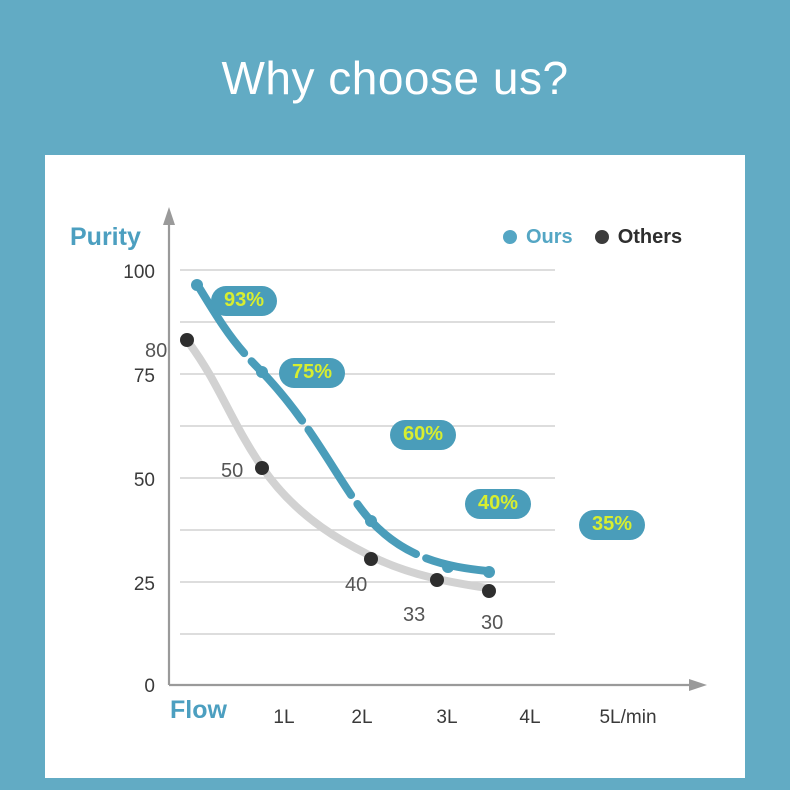 The height and width of the screenshot is (790, 790). Describe the element at coordinates (530, 717) in the screenshot. I see `x-tick-4l: 4L` at that location.